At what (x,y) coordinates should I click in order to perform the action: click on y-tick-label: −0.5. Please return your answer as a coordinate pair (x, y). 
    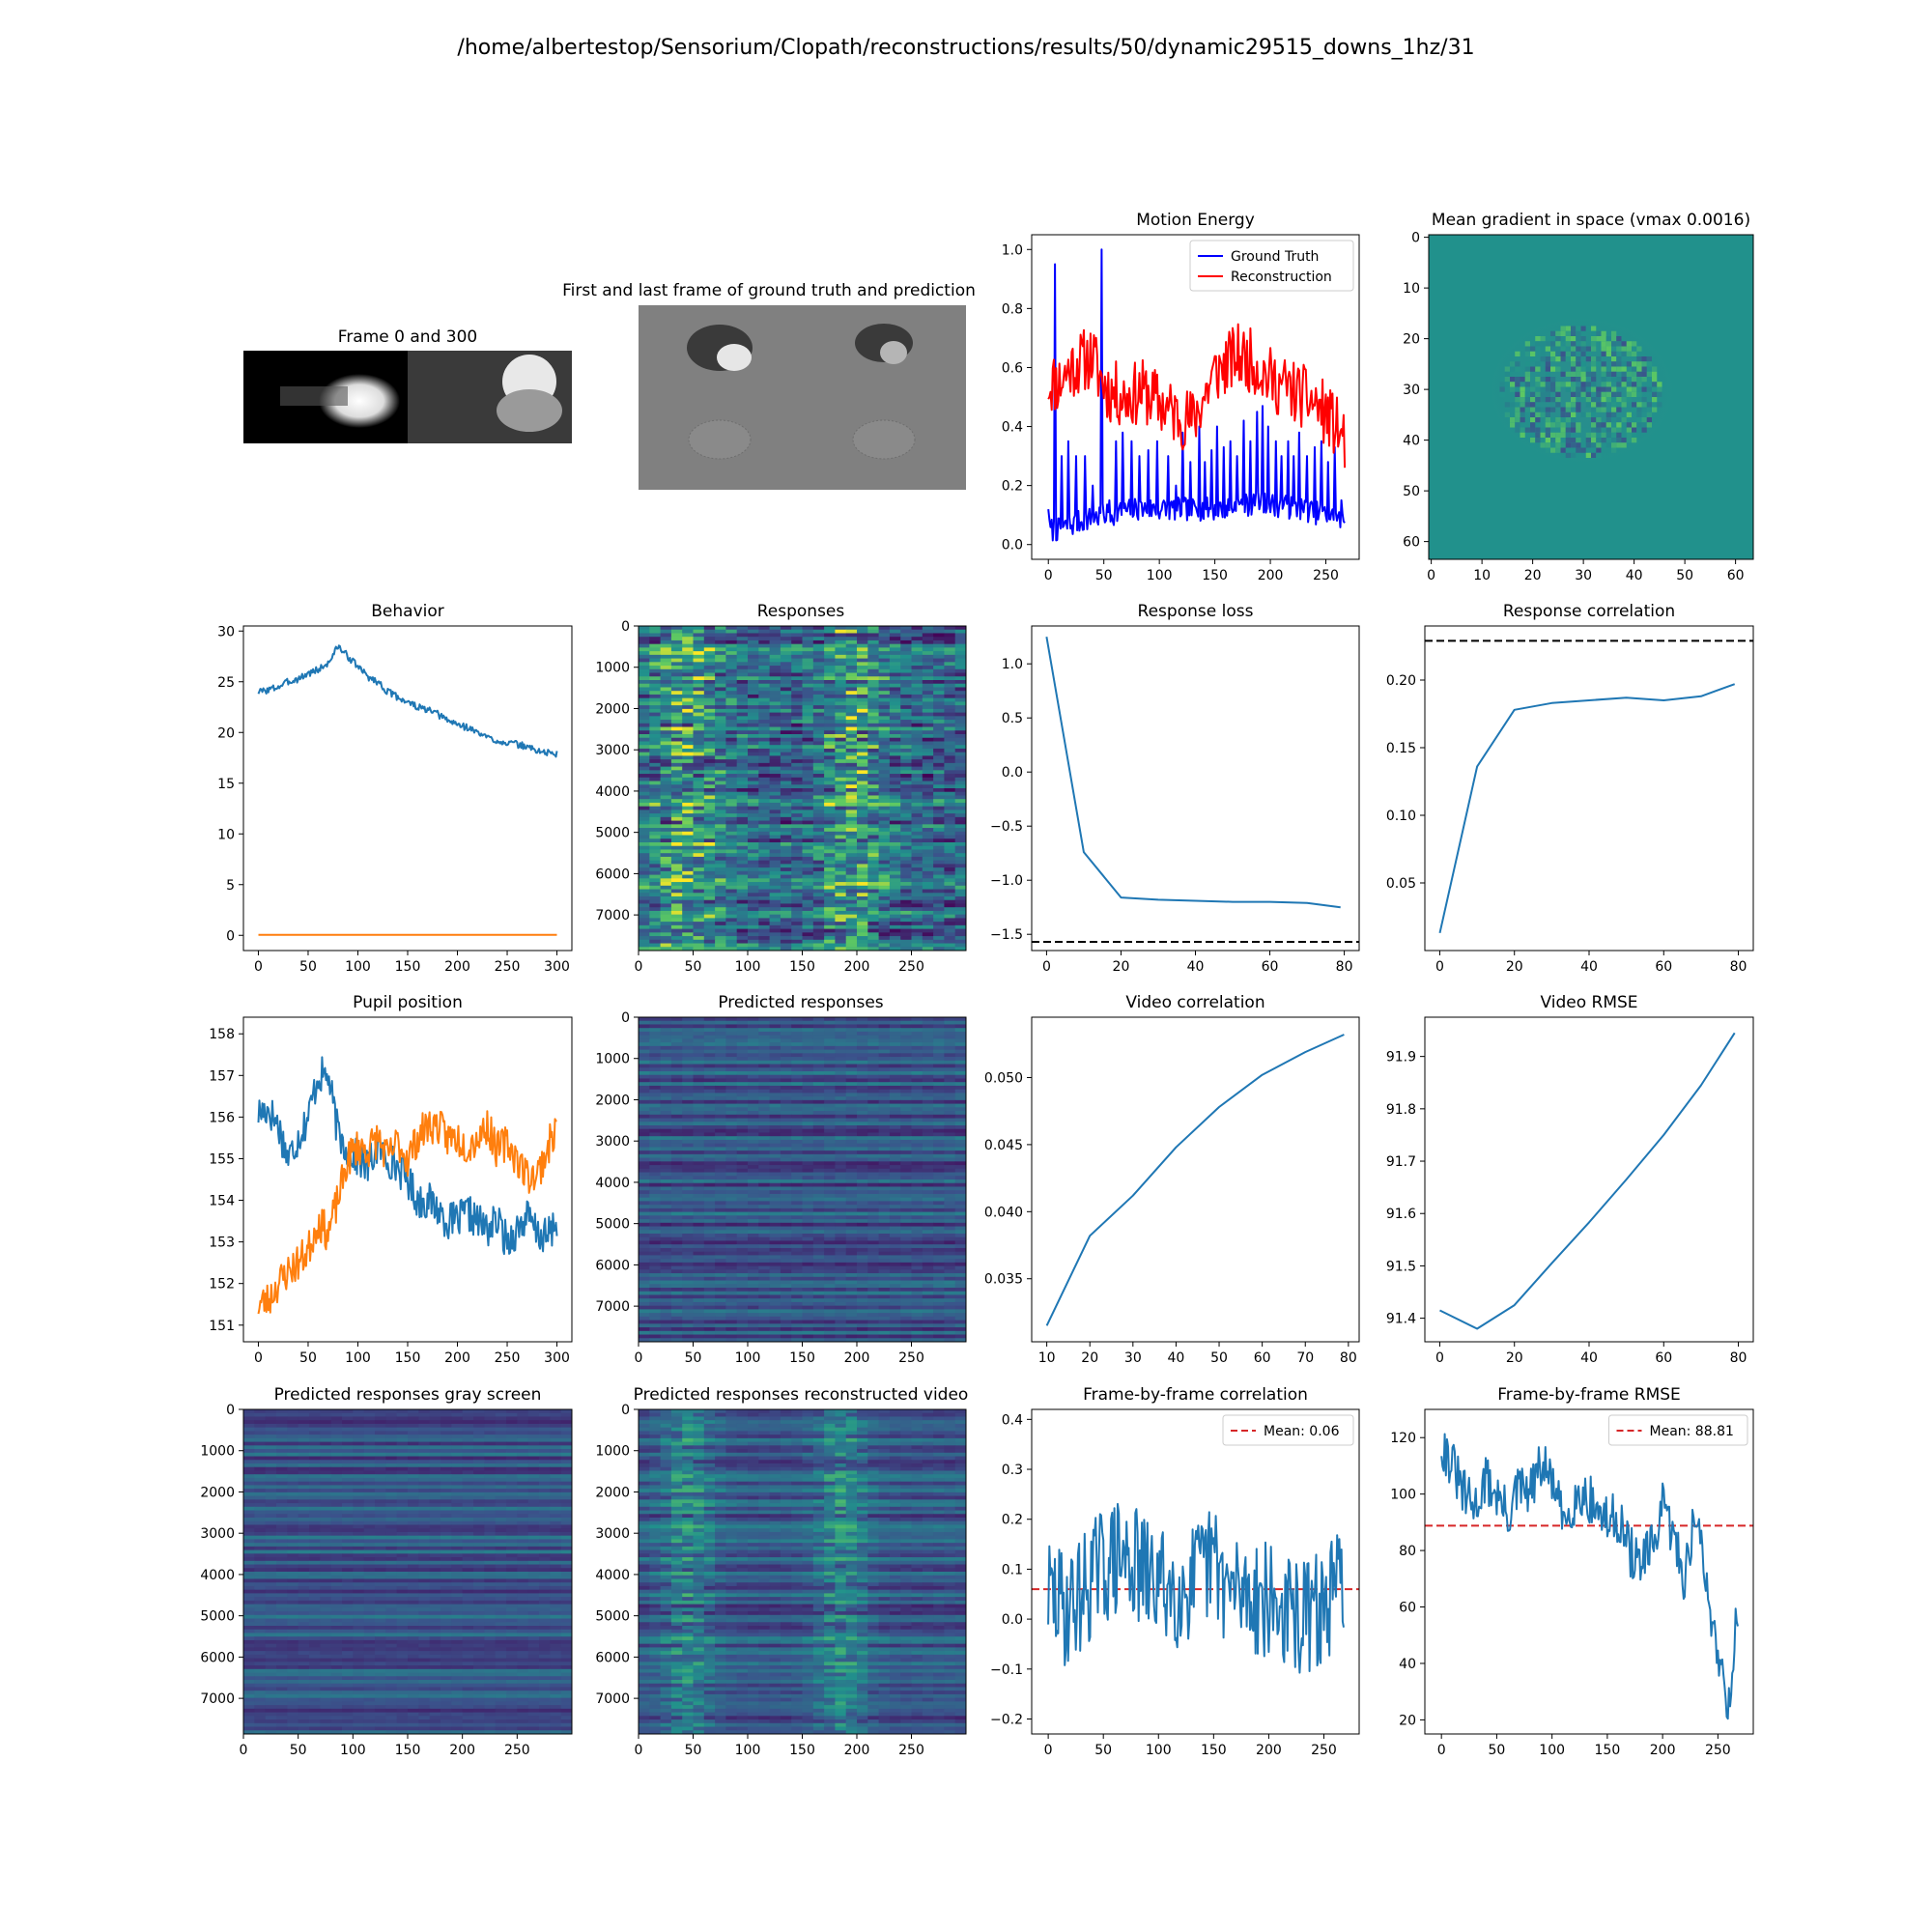
    Looking at the image, I should click on (1006, 827).